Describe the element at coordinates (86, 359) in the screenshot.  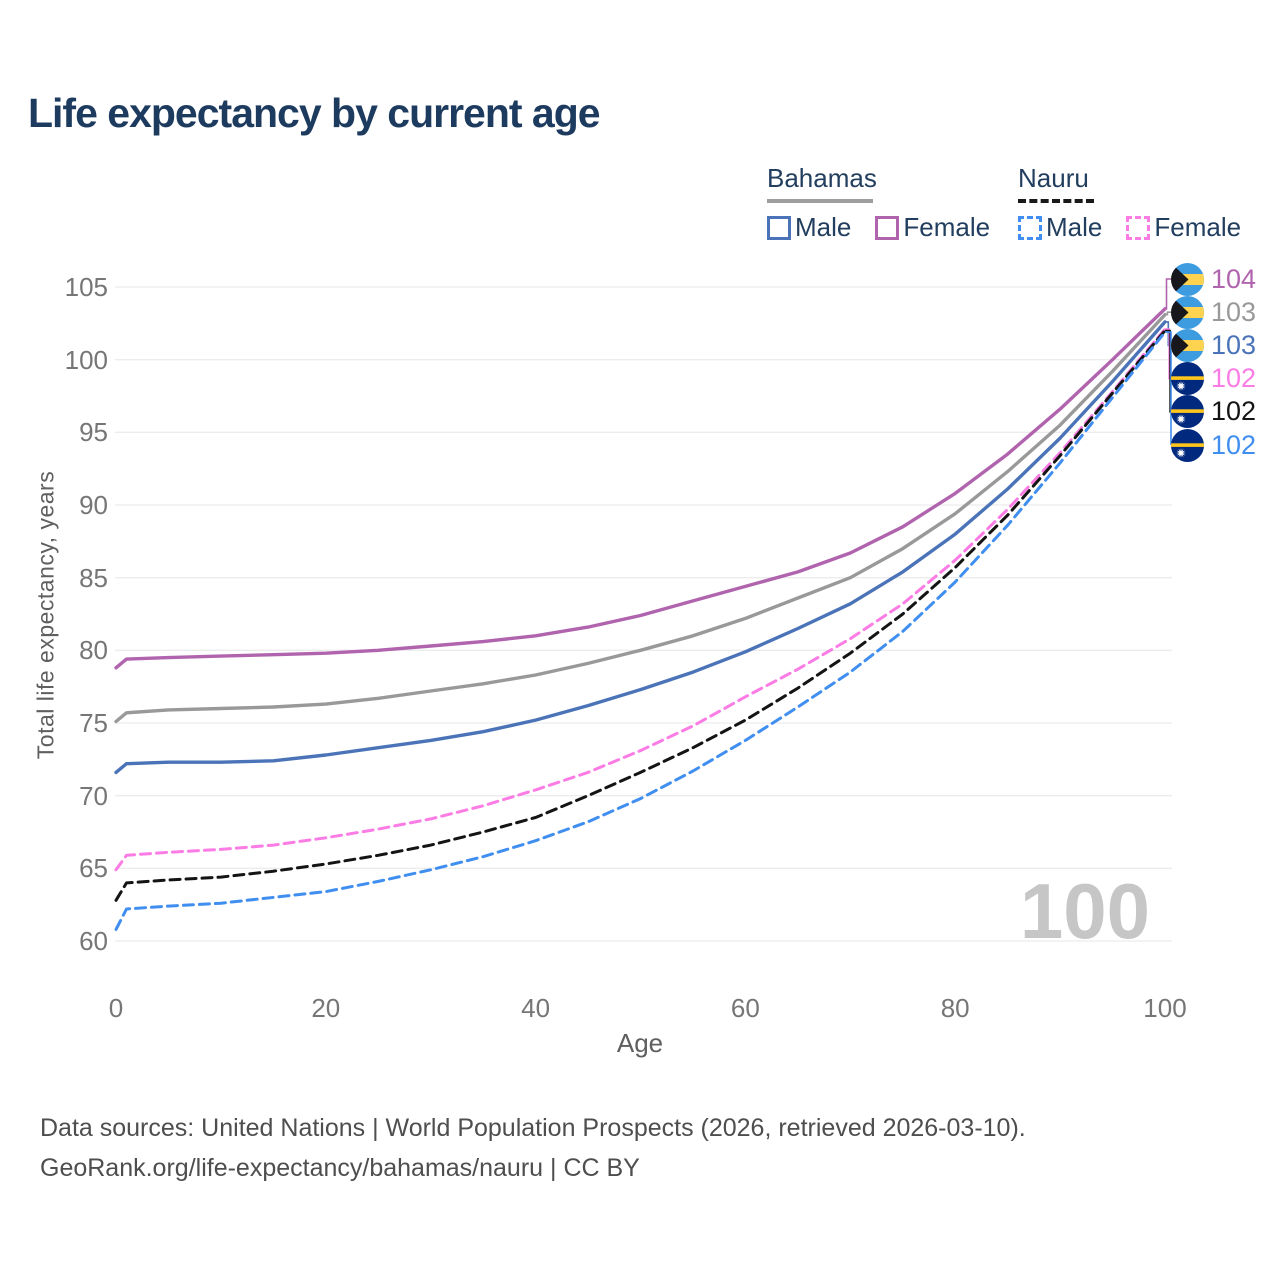
I see `y-tick-label-100: 100` at that location.